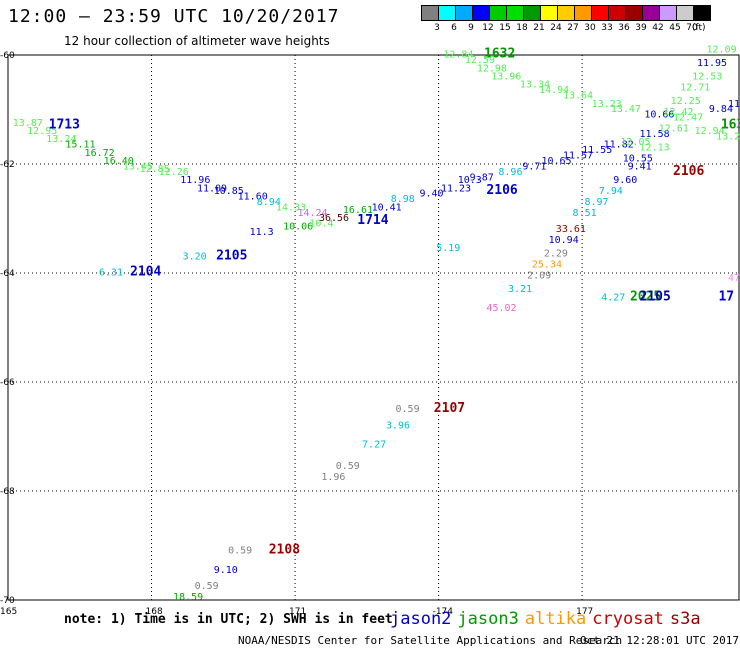 Image resolution: width=740 pixels, height=650 pixels. What do you see at coordinates (482, 177) in the screenshot?
I see `wave-height-value: 9.87` at bounding box center [482, 177].